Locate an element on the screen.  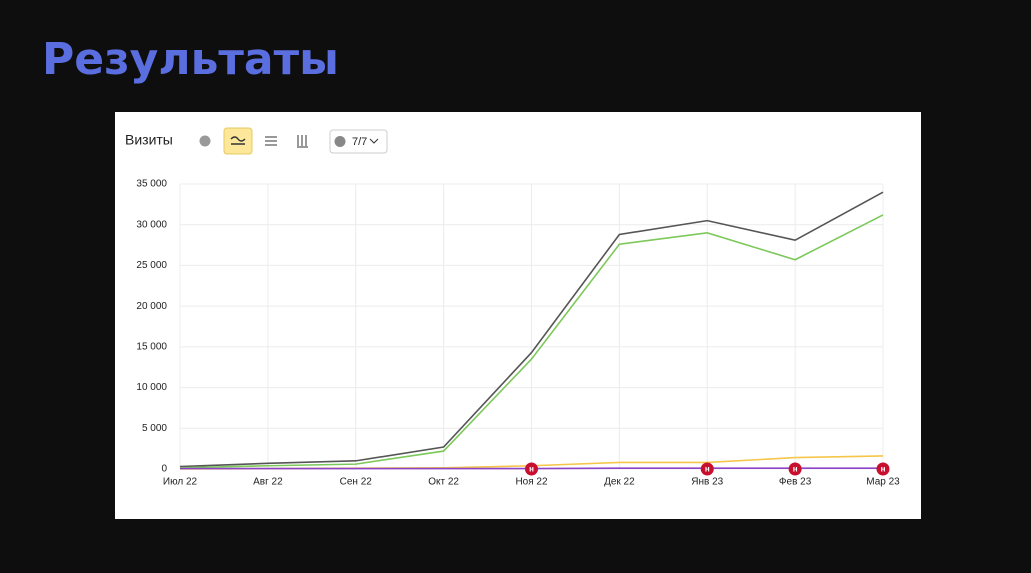
dropdown-arrow is located at coordinates (374, 141).